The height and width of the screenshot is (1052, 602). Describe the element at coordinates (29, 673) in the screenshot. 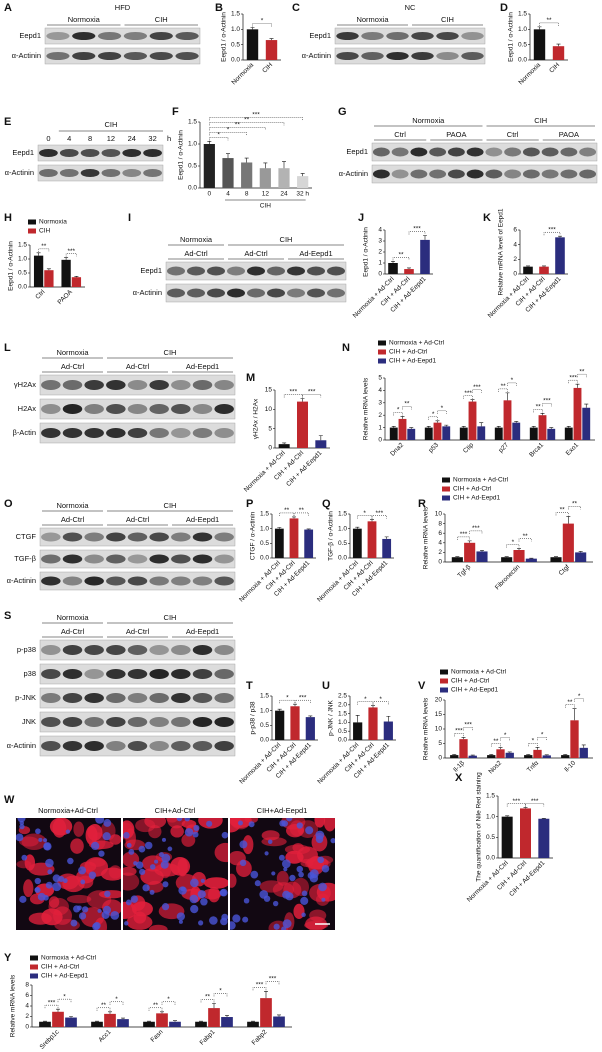

I see `row-label: p38` at that location.